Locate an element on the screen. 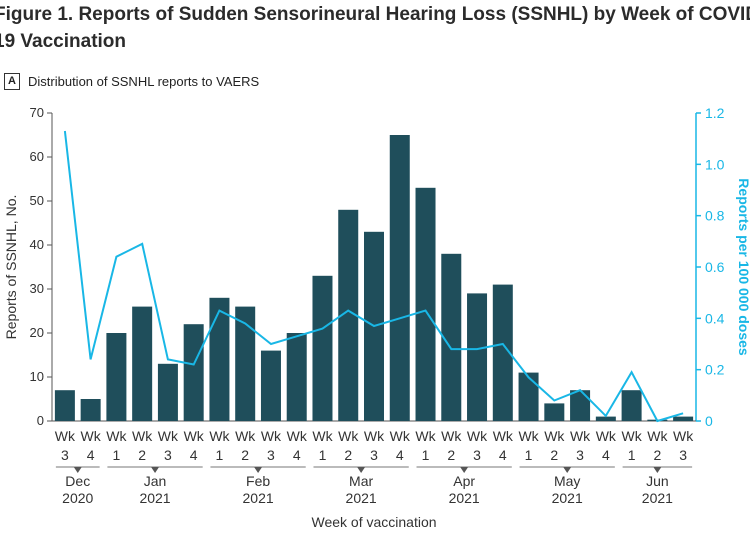 This screenshot has width=750, height=536. month-label: Mar is located at coordinates (361, 481).